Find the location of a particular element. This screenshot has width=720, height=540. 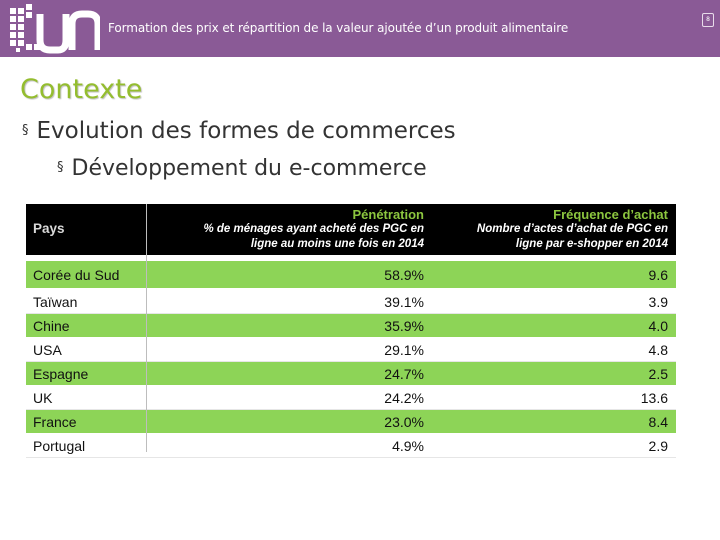

cell-country: Chine is located at coordinates (51, 326).